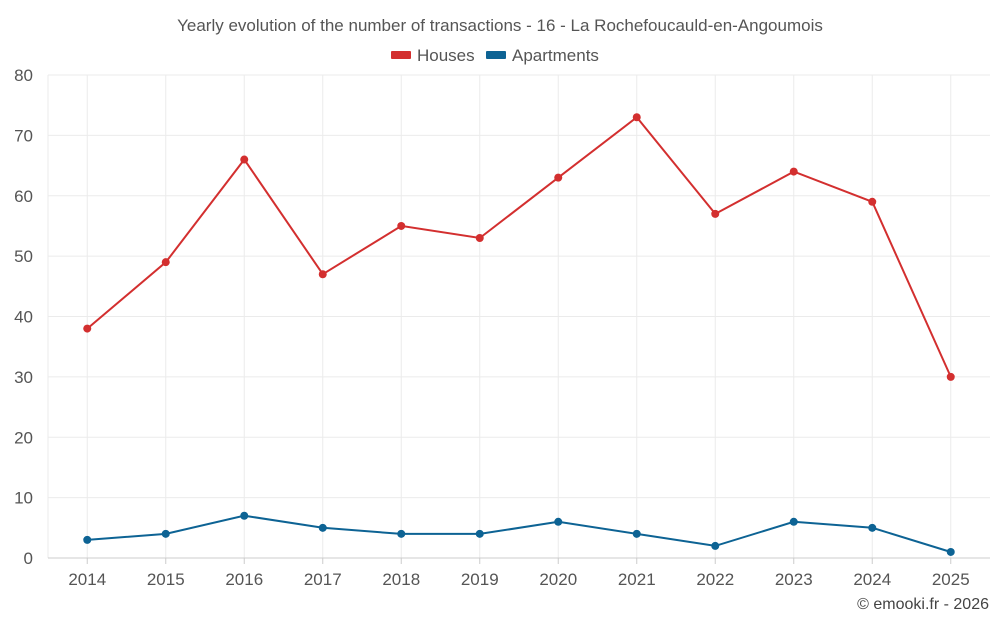 The image size is (1000, 625). What do you see at coordinates (23, 498) in the screenshot?
I see `y-tick-label: 10` at bounding box center [23, 498].